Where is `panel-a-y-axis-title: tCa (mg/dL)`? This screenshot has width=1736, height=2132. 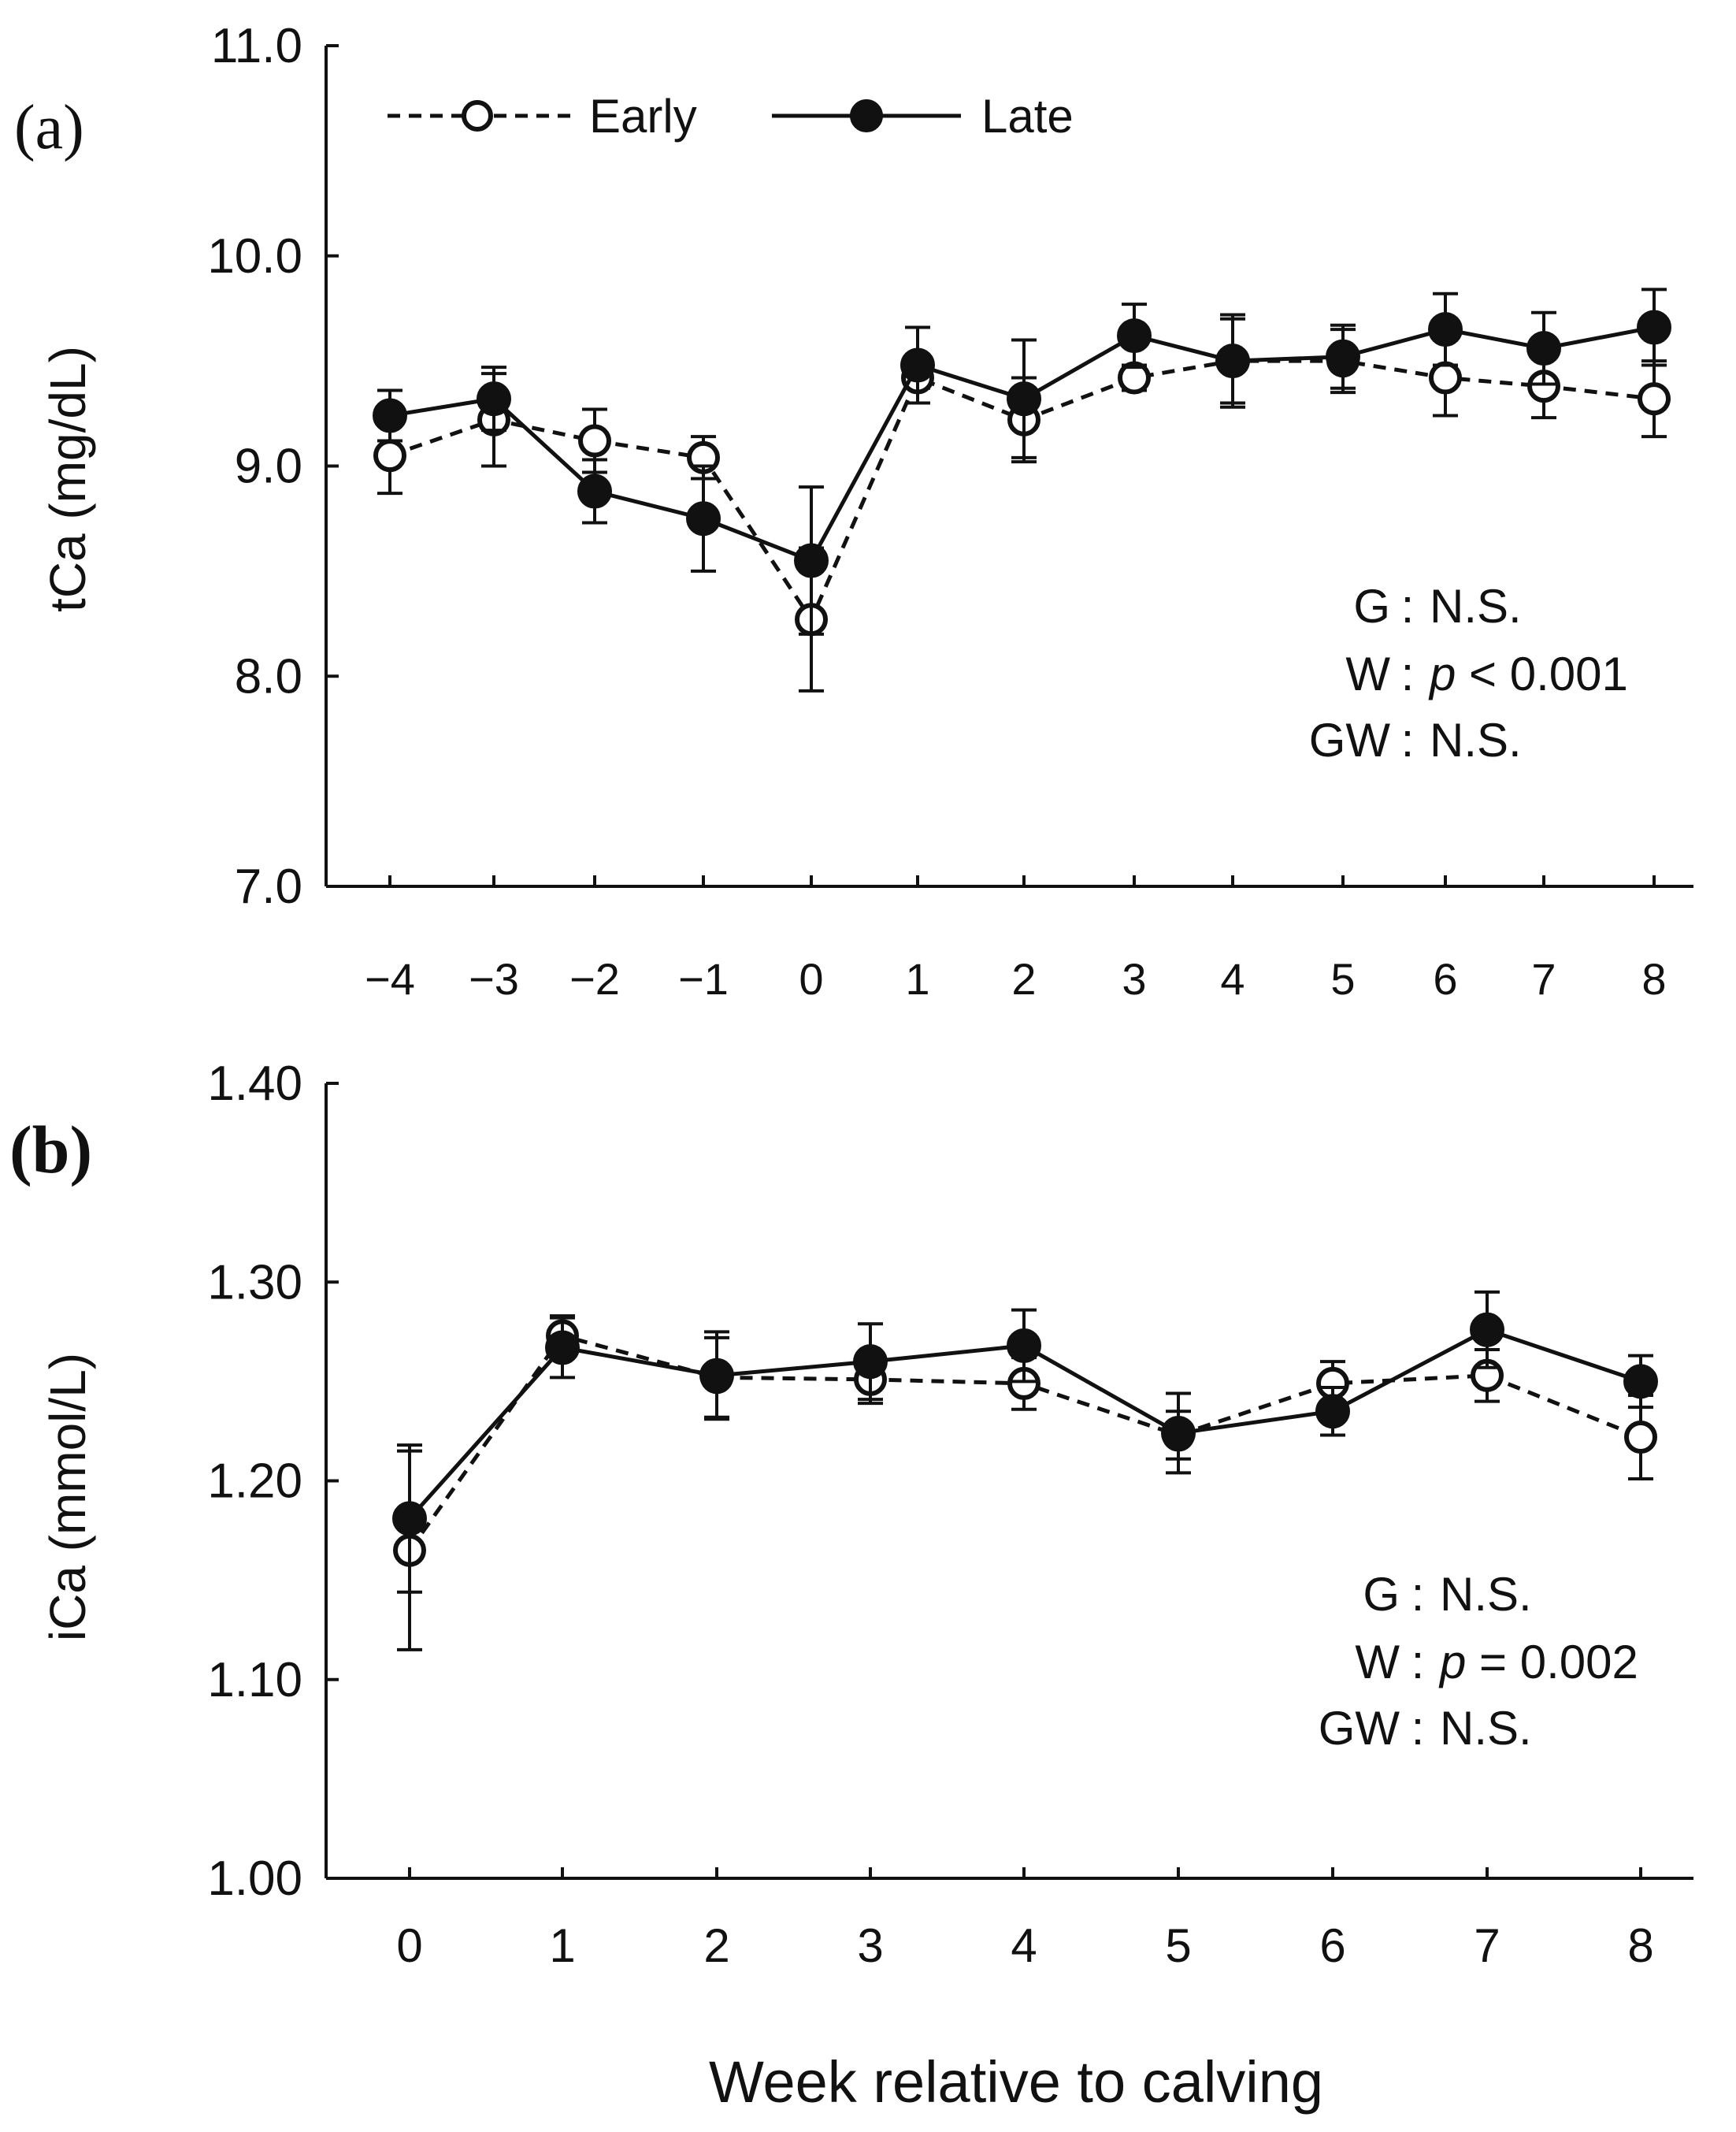 panel-a-y-axis-title: tCa (mg/dL) is located at coordinates (67, 479).